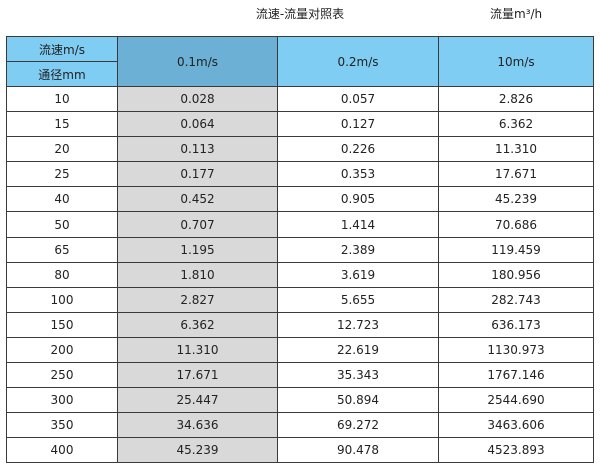  What do you see at coordinates (62, 375) in the screenshot?
I see `diameter-cell: 250` at bounding box center [62, 375].